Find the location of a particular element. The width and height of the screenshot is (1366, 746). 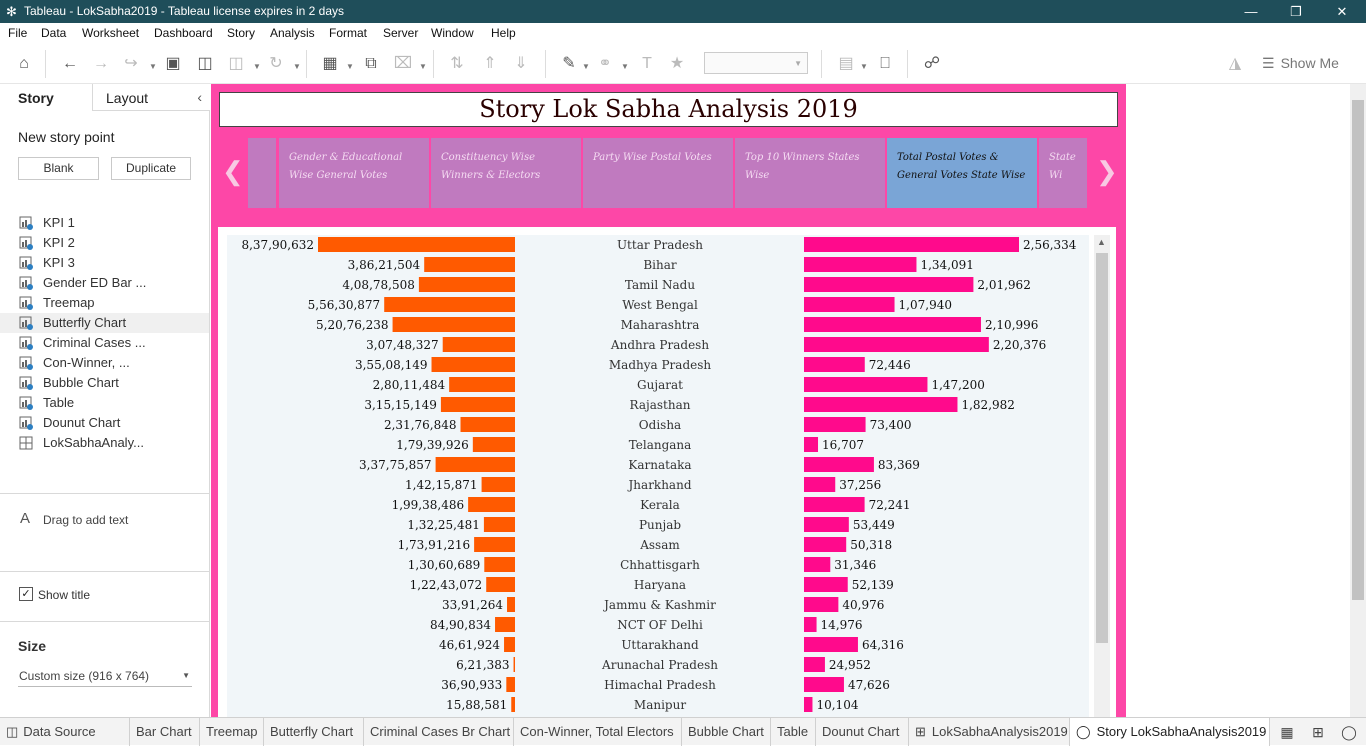

data-label-left: 5,20,76,238 is located at coordinates (352, 325).